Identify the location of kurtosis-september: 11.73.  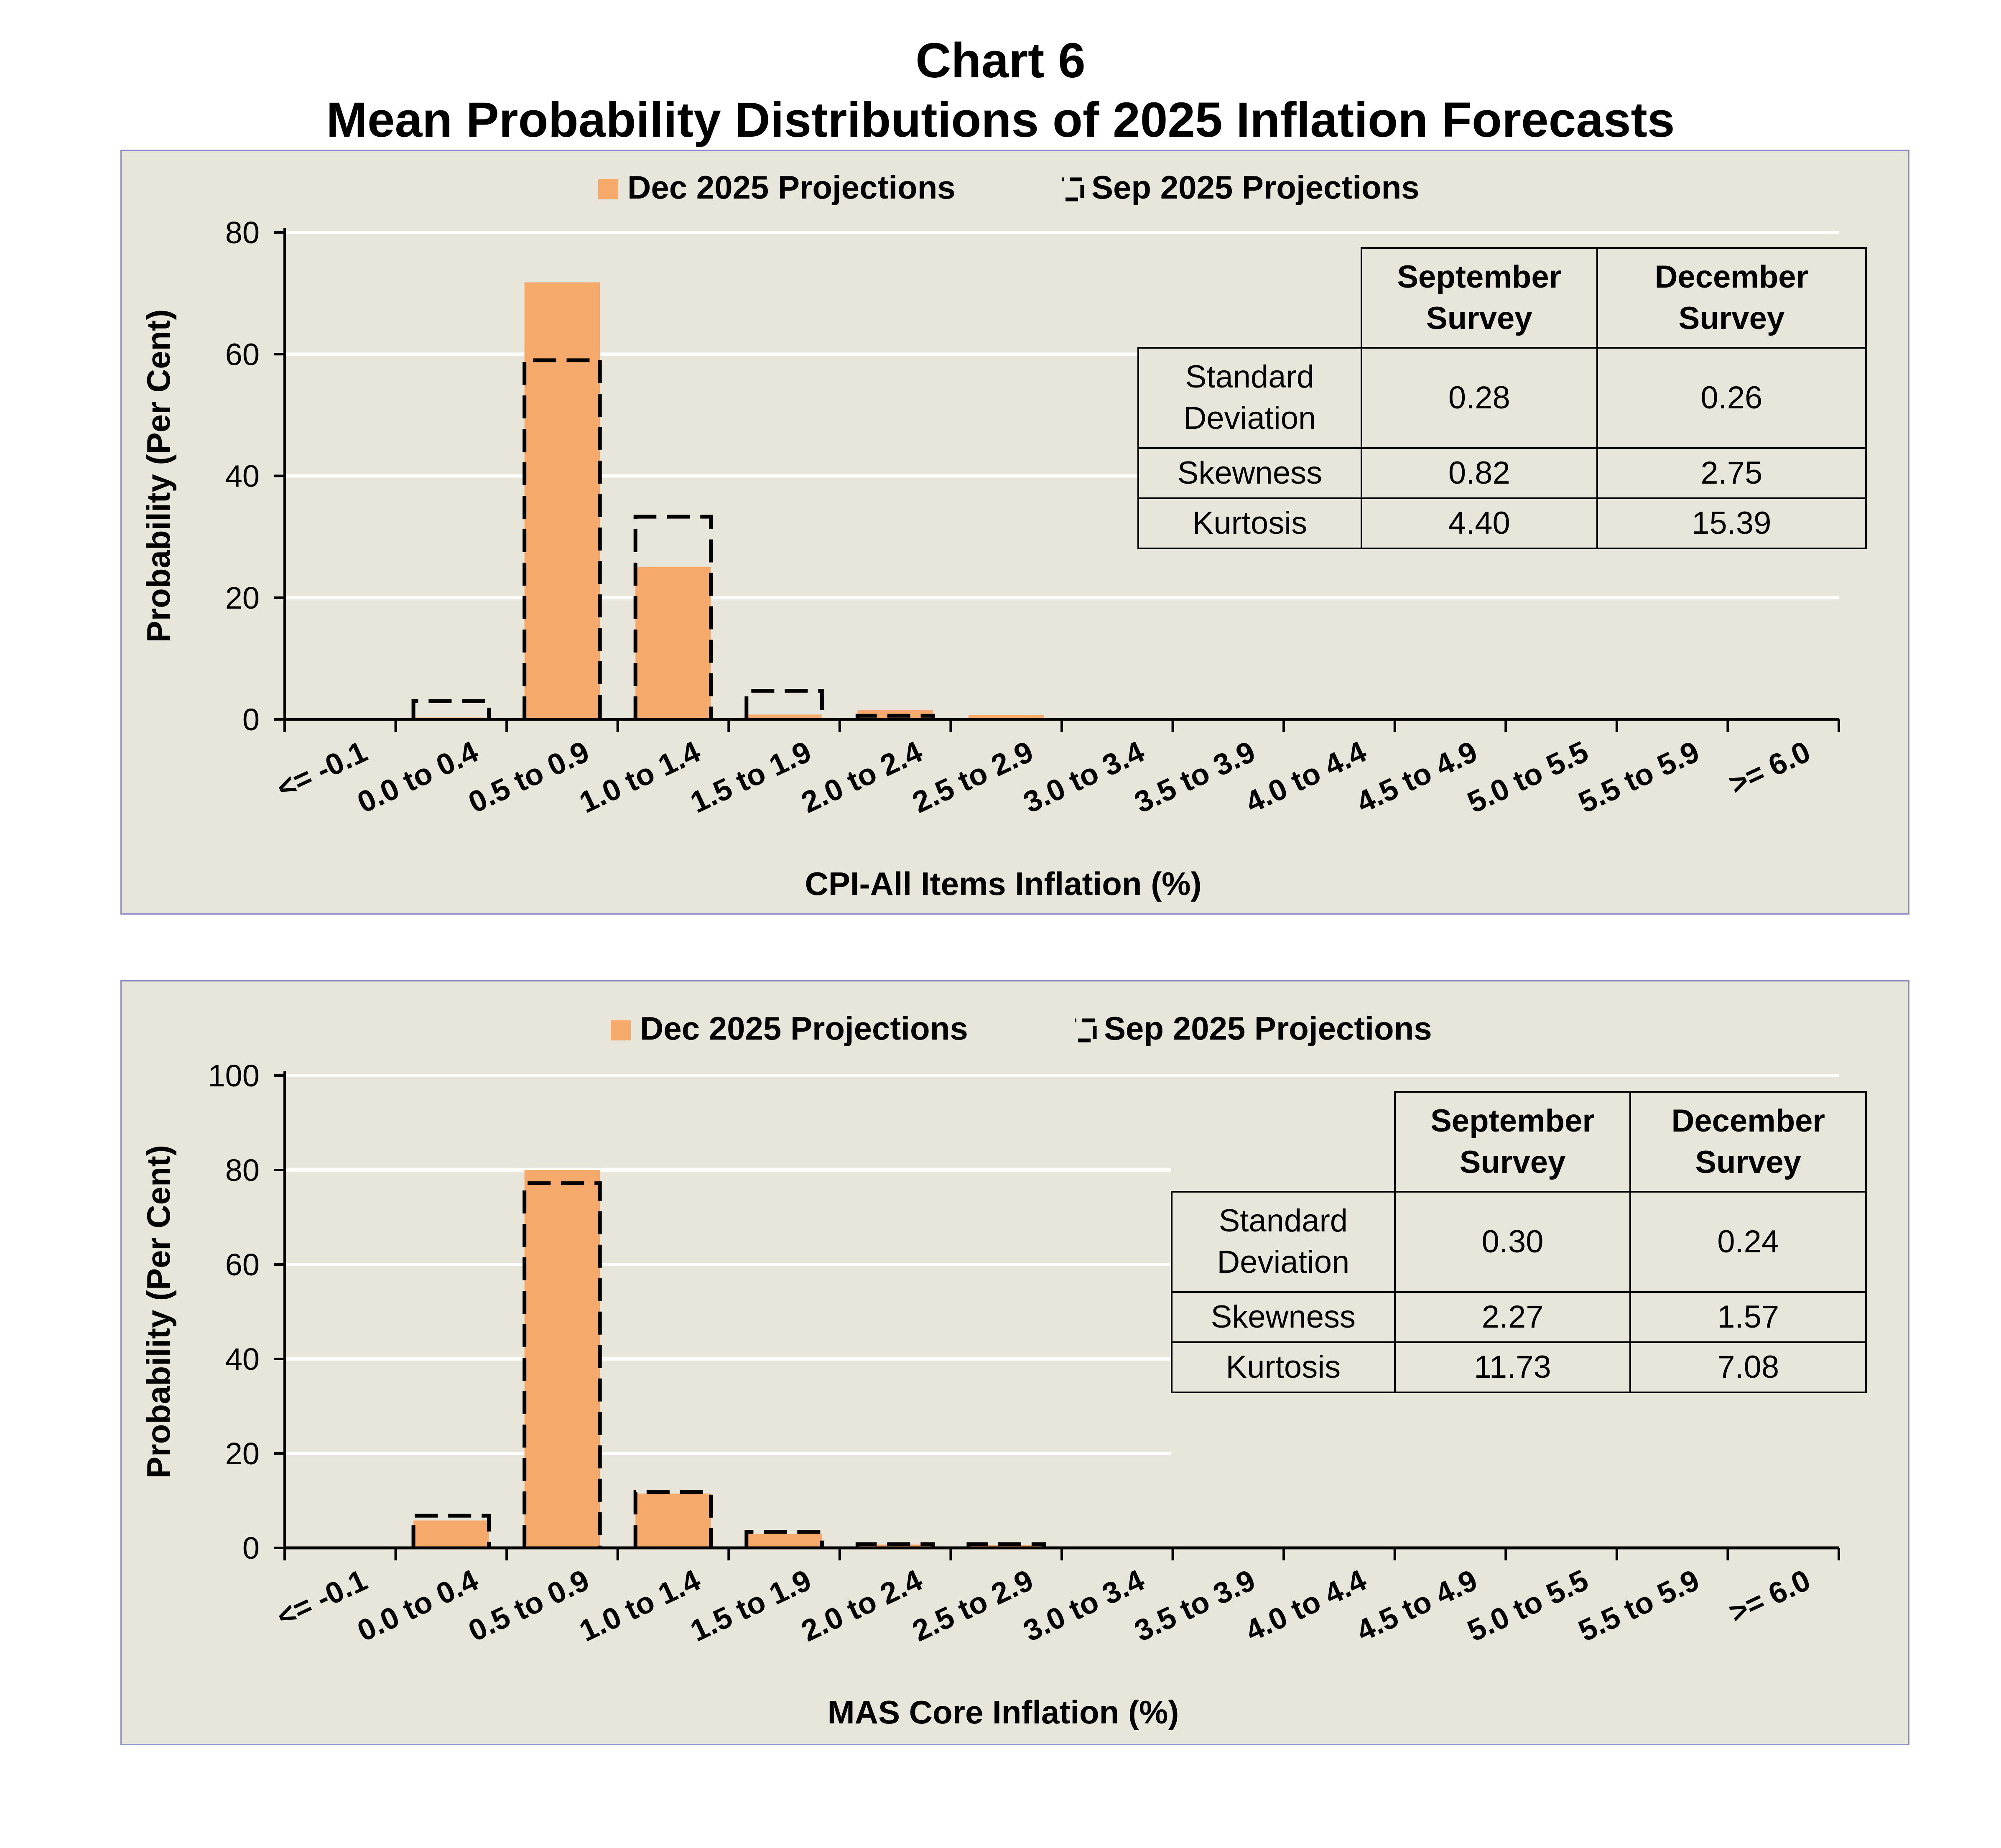
(1512, 1367).